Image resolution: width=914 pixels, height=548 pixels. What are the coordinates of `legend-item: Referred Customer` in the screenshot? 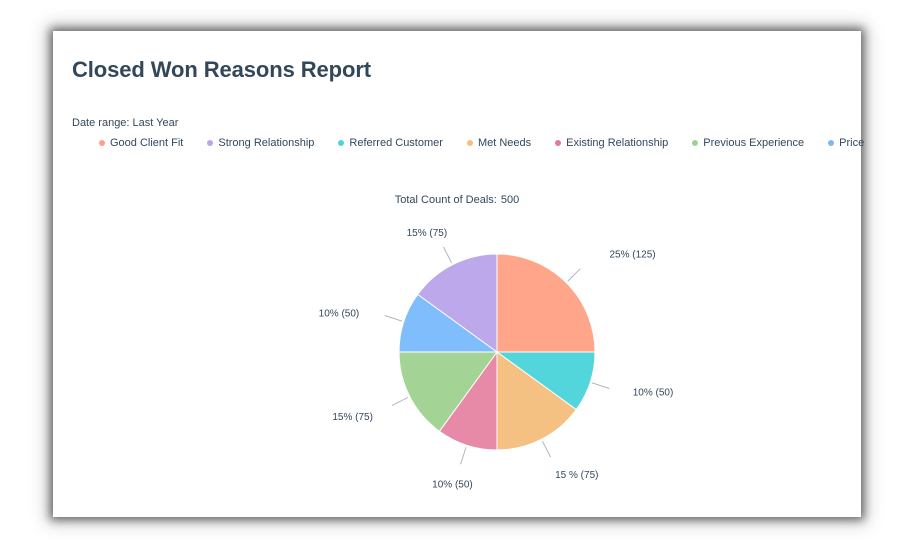 It's located at (390, 143).